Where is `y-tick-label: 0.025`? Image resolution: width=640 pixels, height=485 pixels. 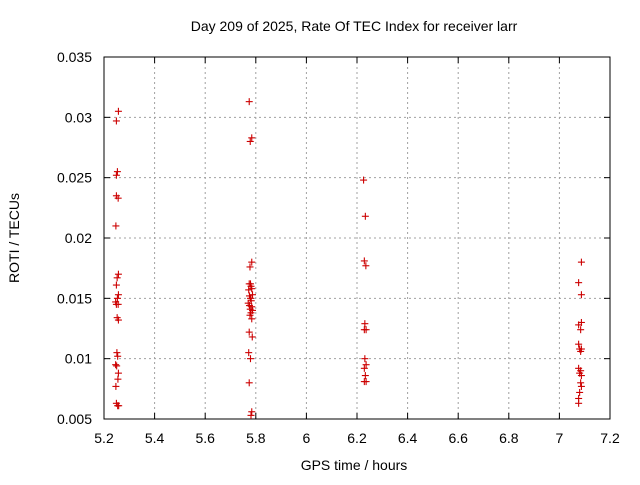
y-tick-label: 0.025 is located at coordinates (74, 178).